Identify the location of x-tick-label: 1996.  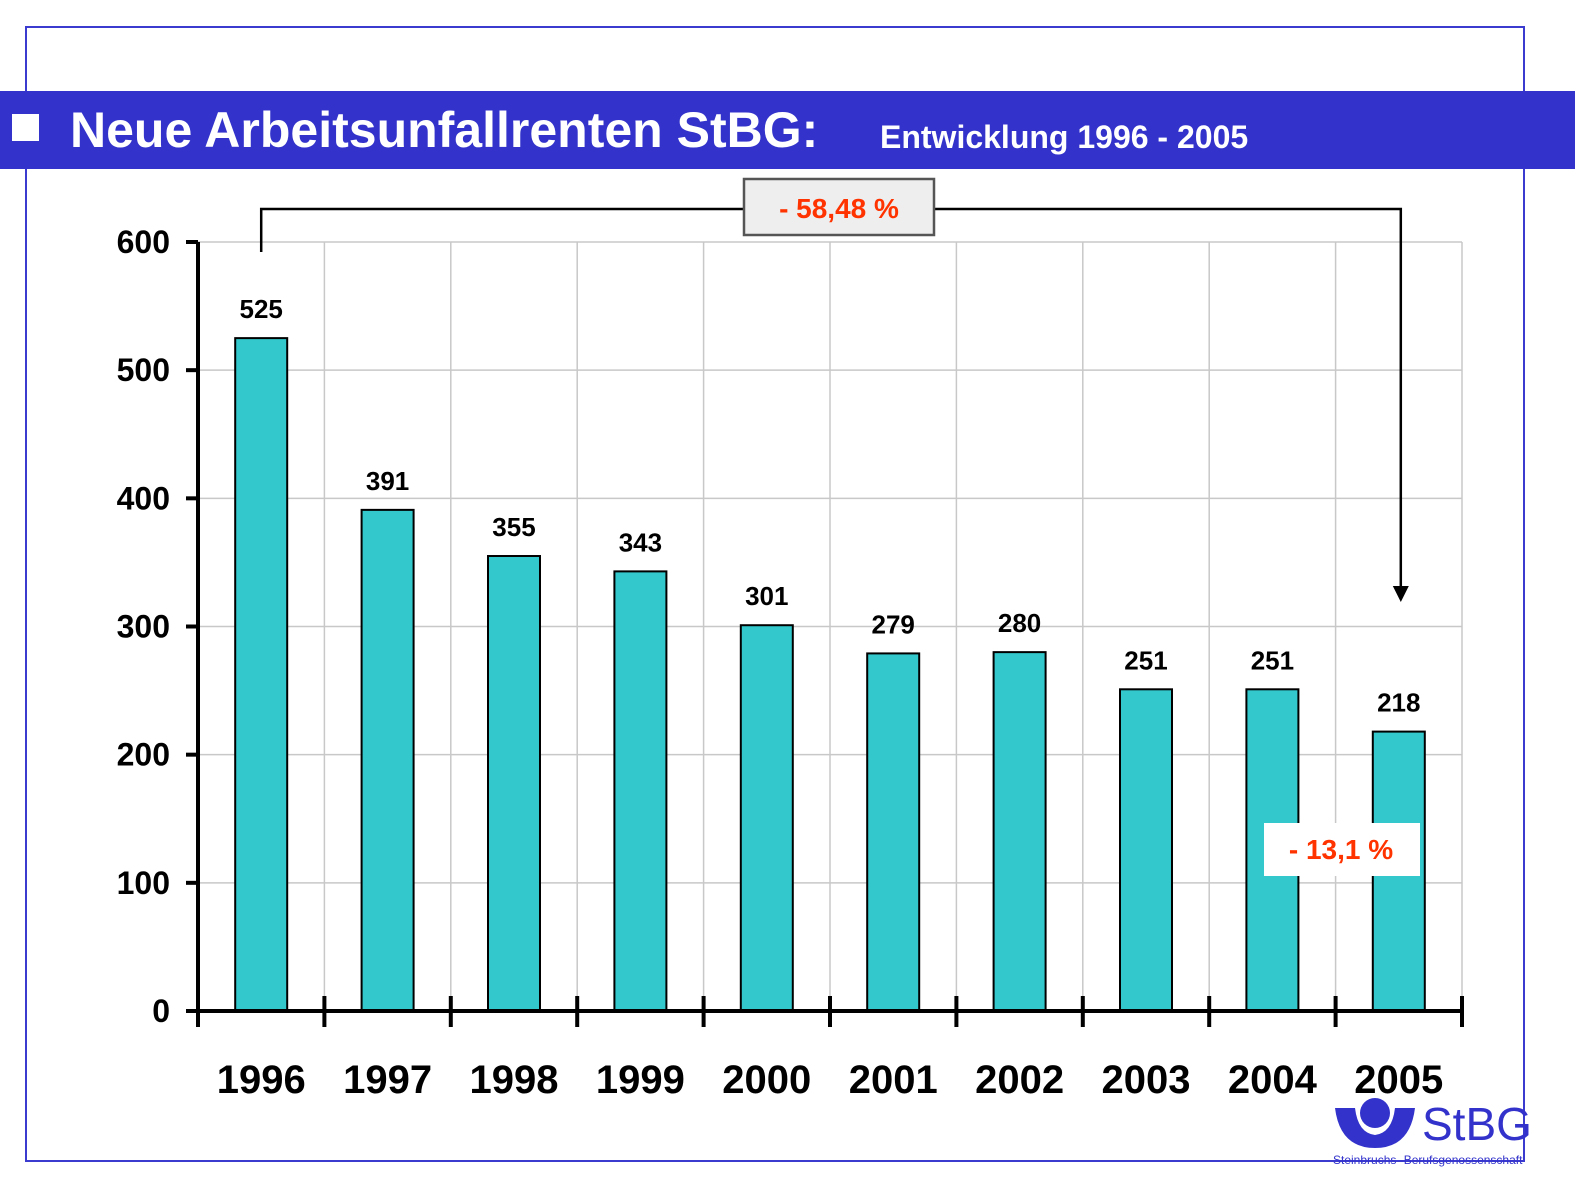
(261, 1080).